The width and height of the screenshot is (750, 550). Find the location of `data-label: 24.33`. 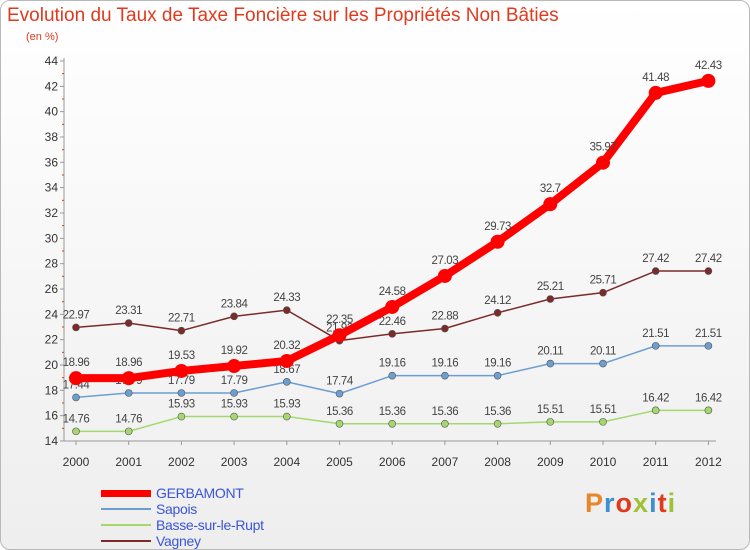

data-label: 24.33 is located at coordinates (286, 298).